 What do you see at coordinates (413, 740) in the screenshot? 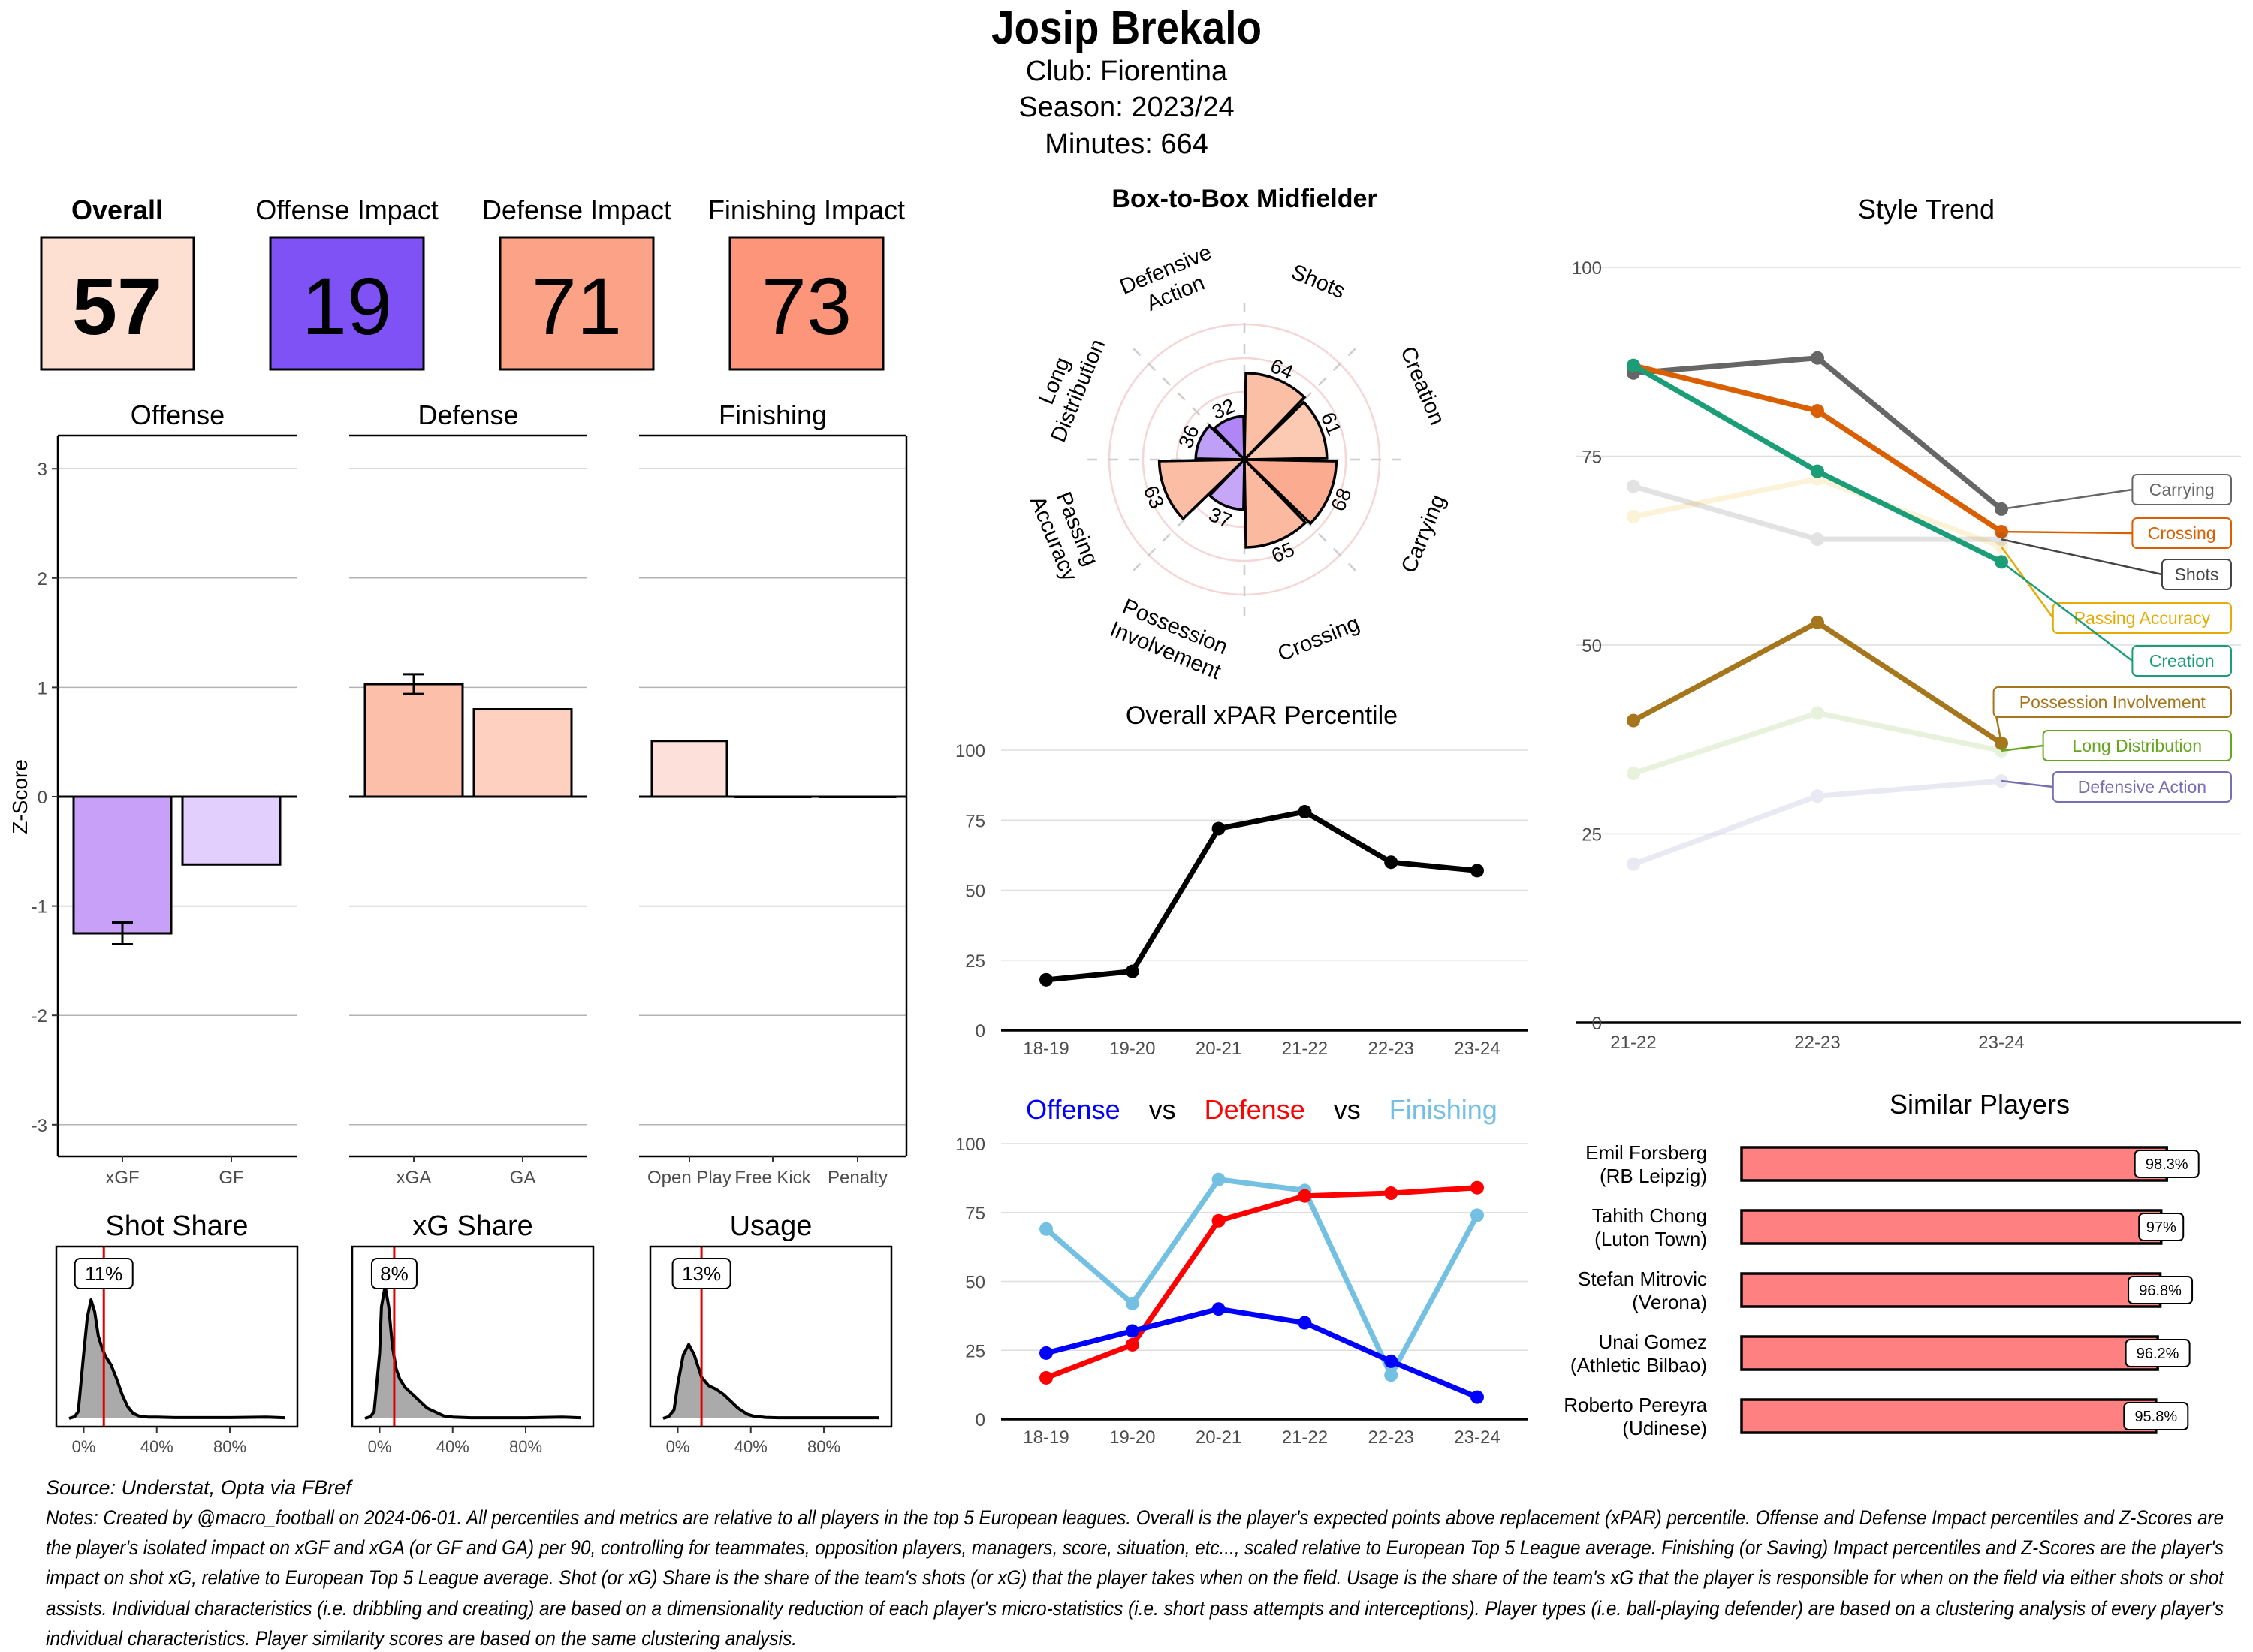
I see `bar-xga` at bounding box center [413, 740].